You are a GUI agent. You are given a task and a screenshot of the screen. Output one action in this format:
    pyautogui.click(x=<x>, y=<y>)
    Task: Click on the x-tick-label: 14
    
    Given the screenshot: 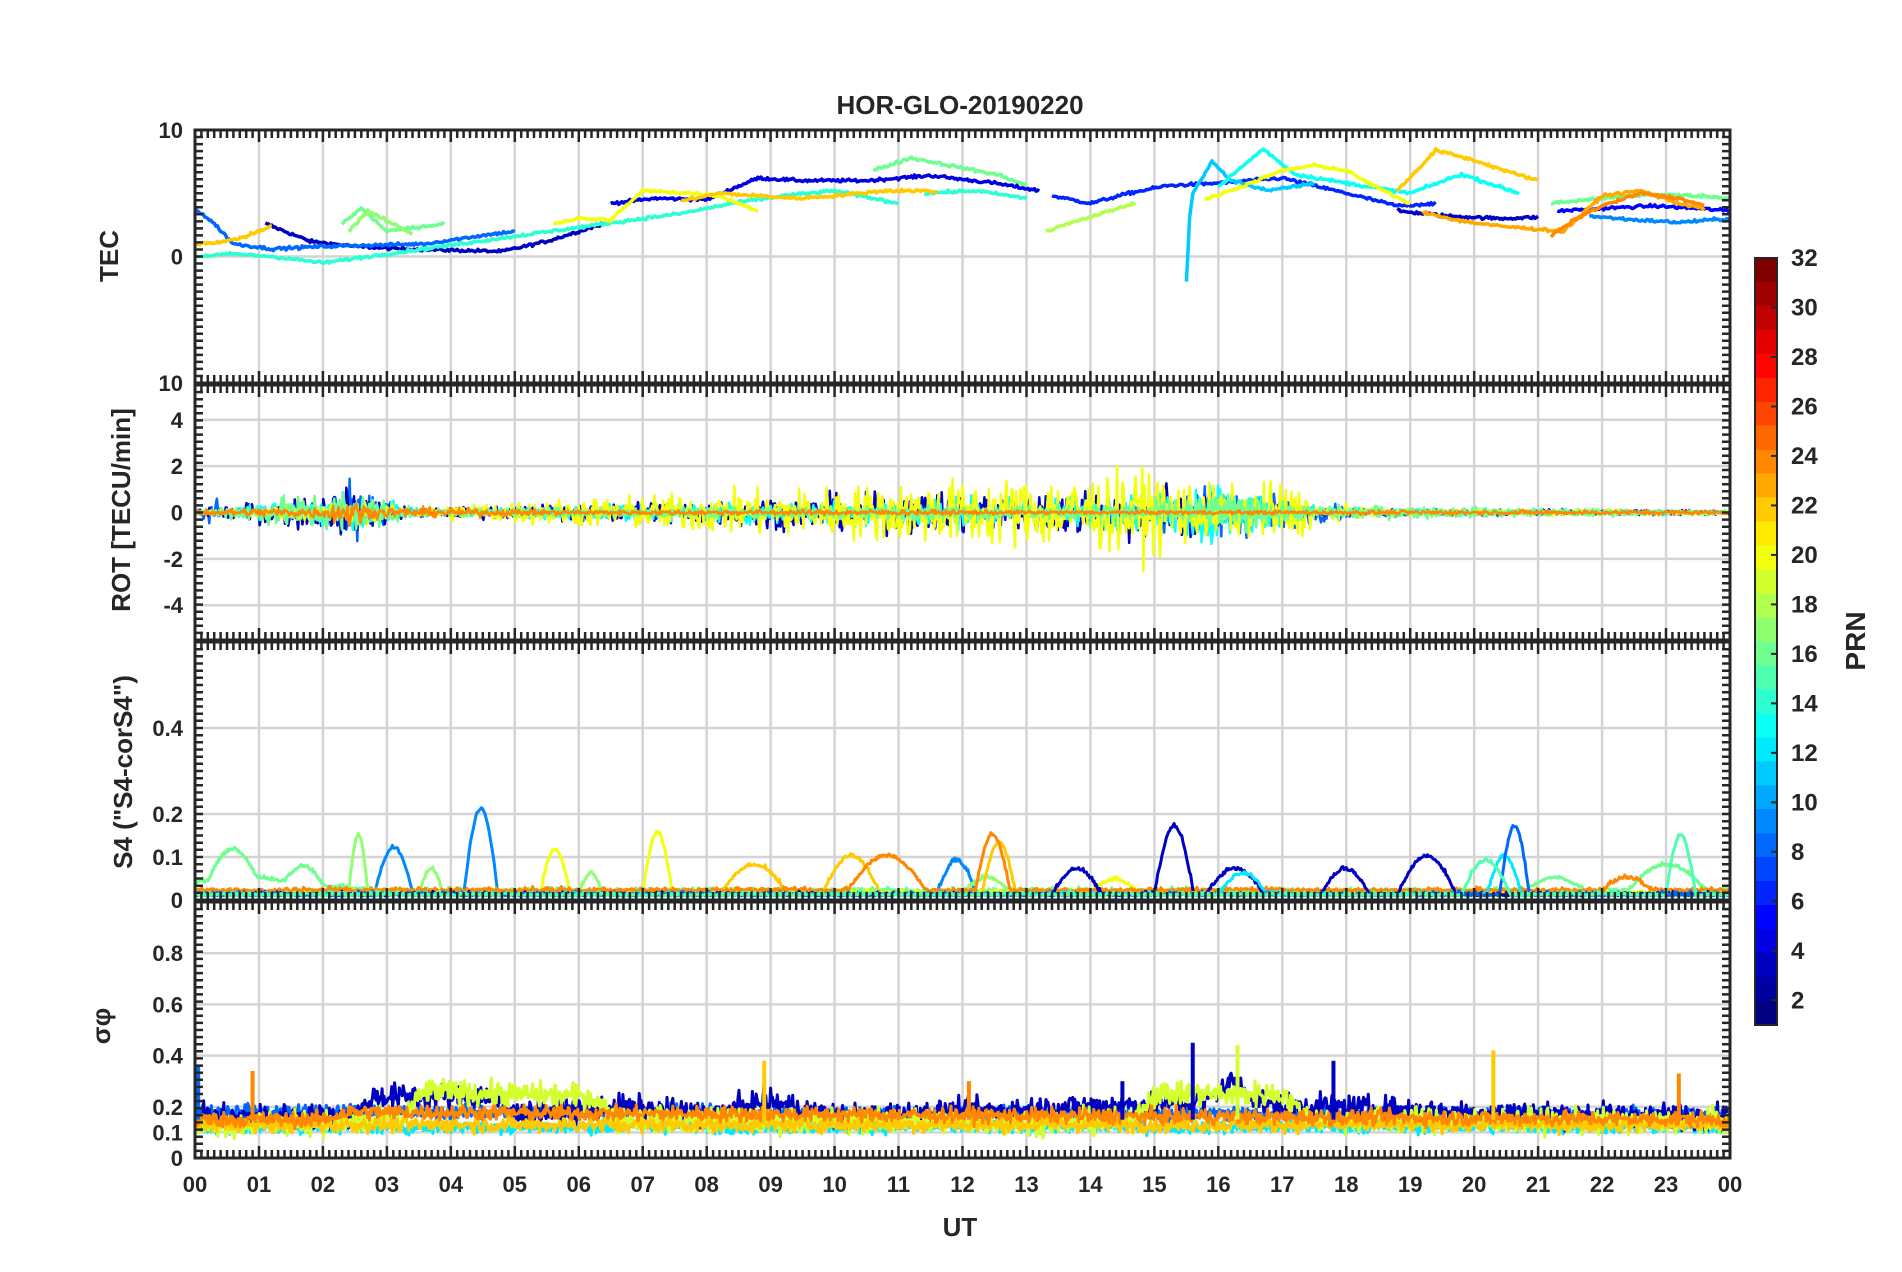 What is the action you would take?
    pyautogui.click(x=1090, y=1184)
    